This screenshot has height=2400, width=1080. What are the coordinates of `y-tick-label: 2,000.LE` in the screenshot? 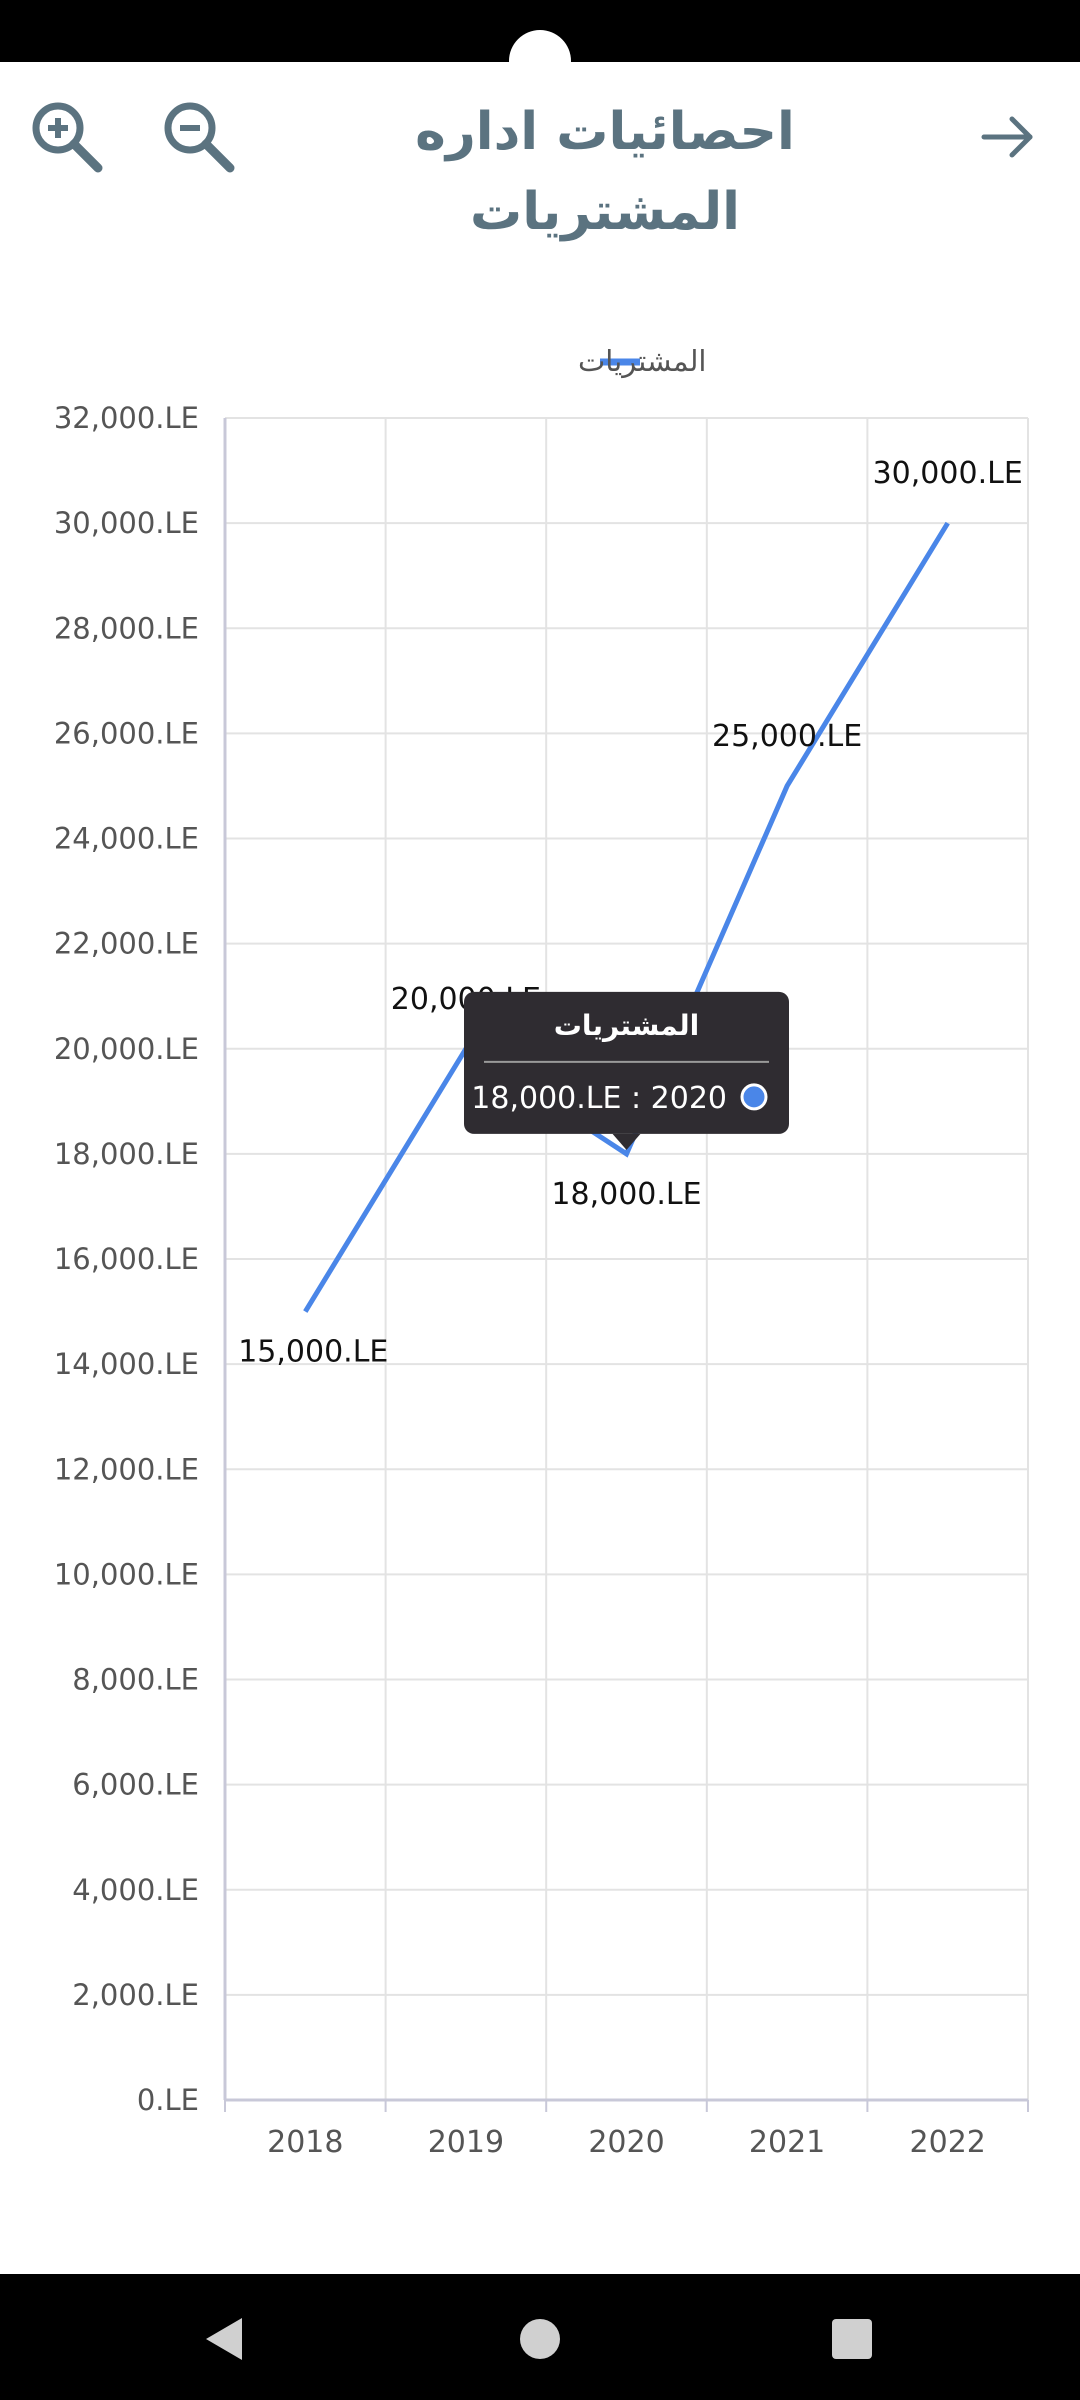 It's located at (135, 1995).